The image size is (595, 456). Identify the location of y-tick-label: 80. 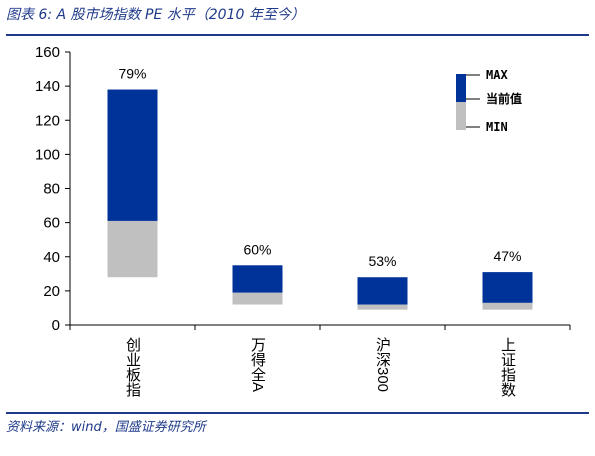
(51, 189).